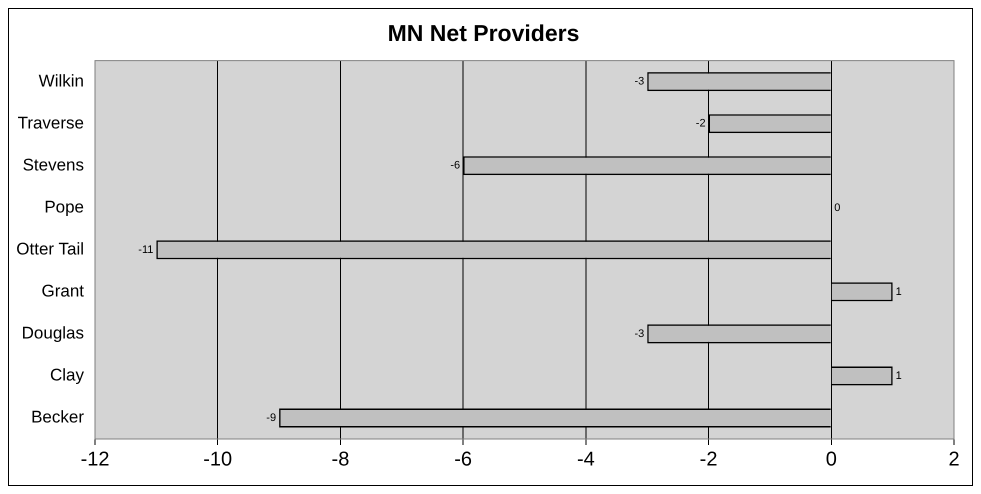 Image resolution: width=981 pixels, height=494 pixels. I want to click on x-tick-label: -8, so click(341, 459).